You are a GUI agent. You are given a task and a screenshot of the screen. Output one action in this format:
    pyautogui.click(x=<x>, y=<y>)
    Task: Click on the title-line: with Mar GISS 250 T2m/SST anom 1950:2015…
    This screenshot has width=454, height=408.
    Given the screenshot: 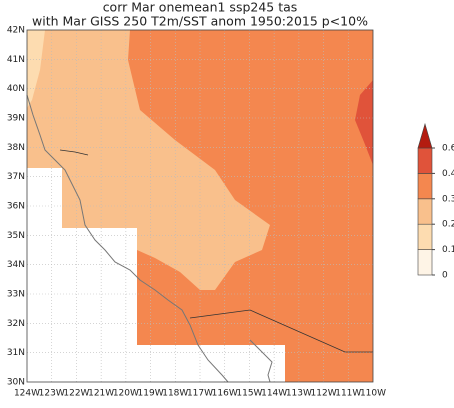 What is the action you would take?
    pyautogui.click(x=200, y=21)
    